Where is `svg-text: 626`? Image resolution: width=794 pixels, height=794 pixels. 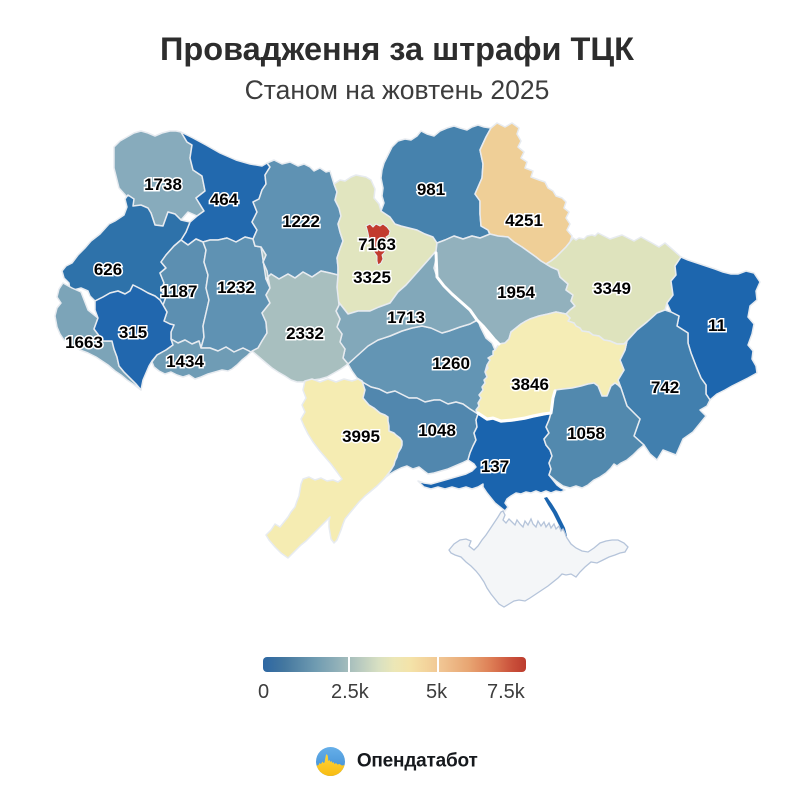
svg-text: 626 is located at coordinates (108, 269).